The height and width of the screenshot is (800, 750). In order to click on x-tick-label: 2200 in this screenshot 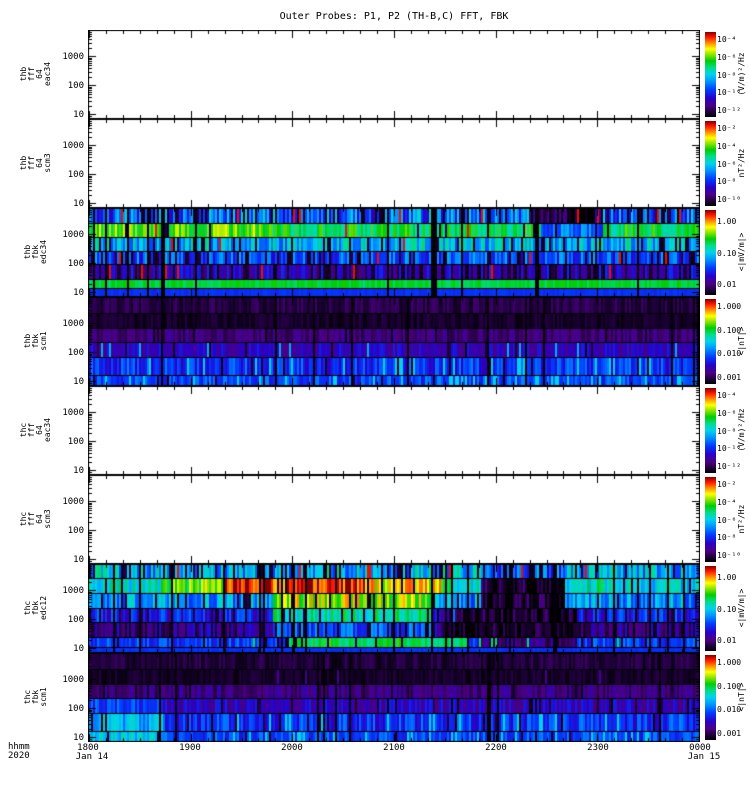, I will do `click(496, 748)`.